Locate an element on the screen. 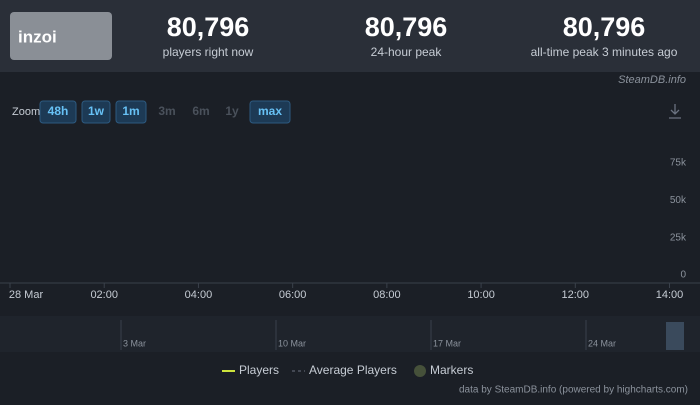 The width and height of the screenshot is (700, 405). navigator is located at coordinates (350, 334).